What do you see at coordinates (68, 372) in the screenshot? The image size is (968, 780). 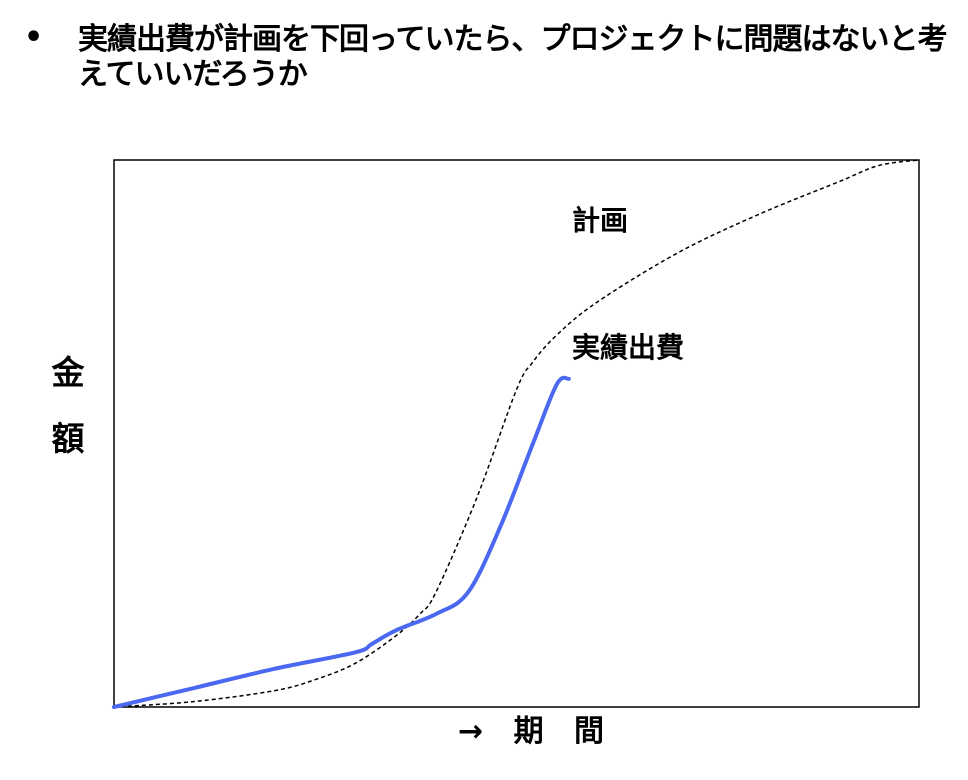 I see `y-axis-label-char-1: 金` at bounding box center [68, 372].